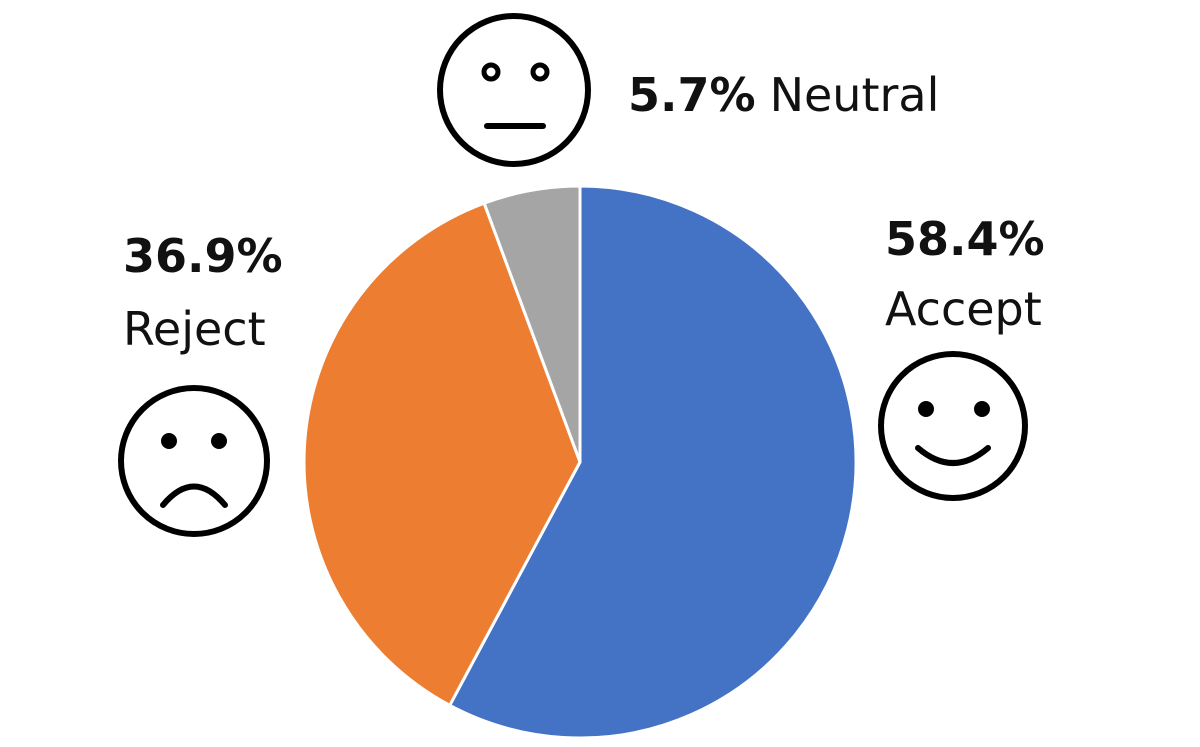 This screenshot has height=747, width=1200. Describe the element at coordinates (953, 426) in the screenshot. I see `smiley-face-icon` at that location.